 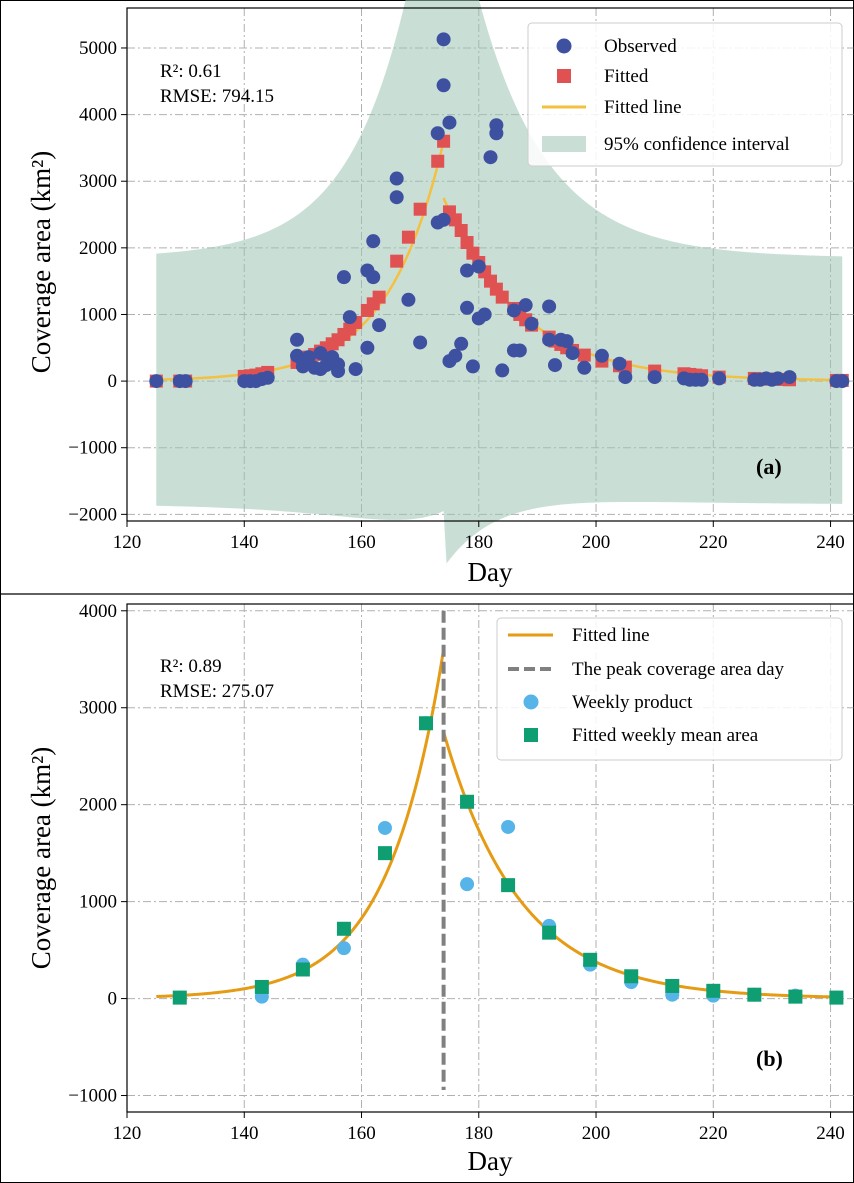 I want to click on panel-b-x-tick-label: 220, so click(x=713, y=1133).